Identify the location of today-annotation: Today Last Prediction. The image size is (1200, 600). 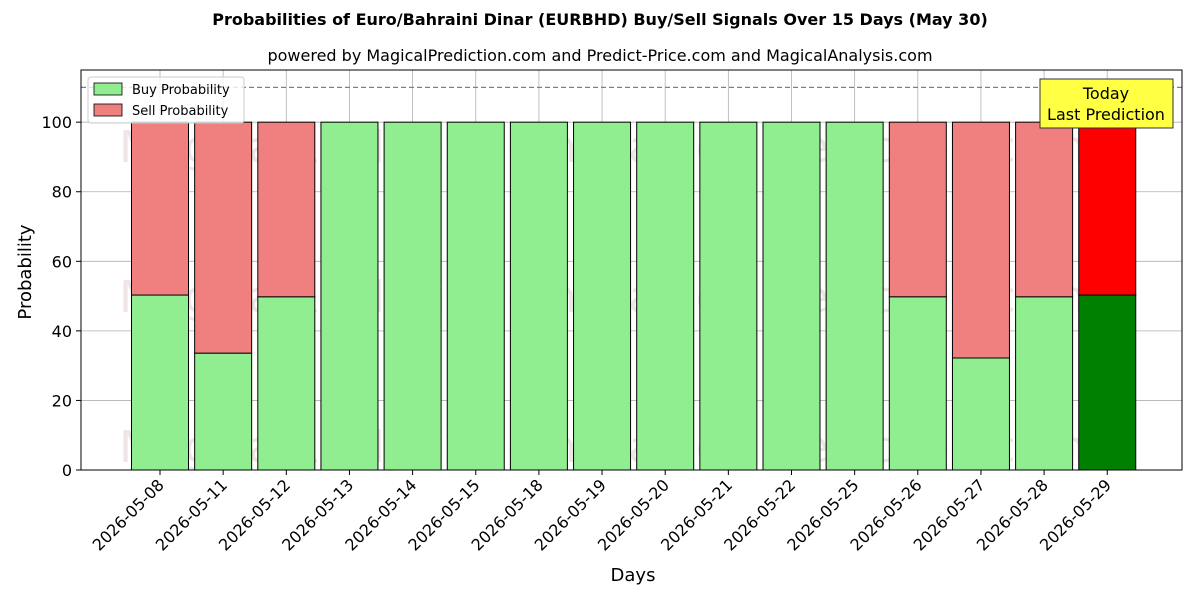
(1106, 103).